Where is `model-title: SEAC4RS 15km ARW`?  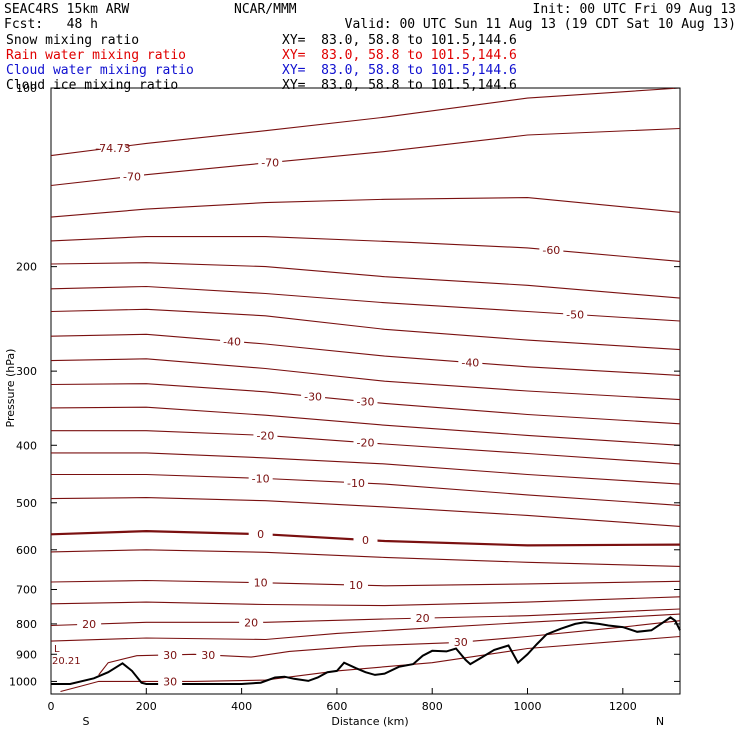 model-title: SEAC4RS 15km ARW is located at coordinates (67, 9).